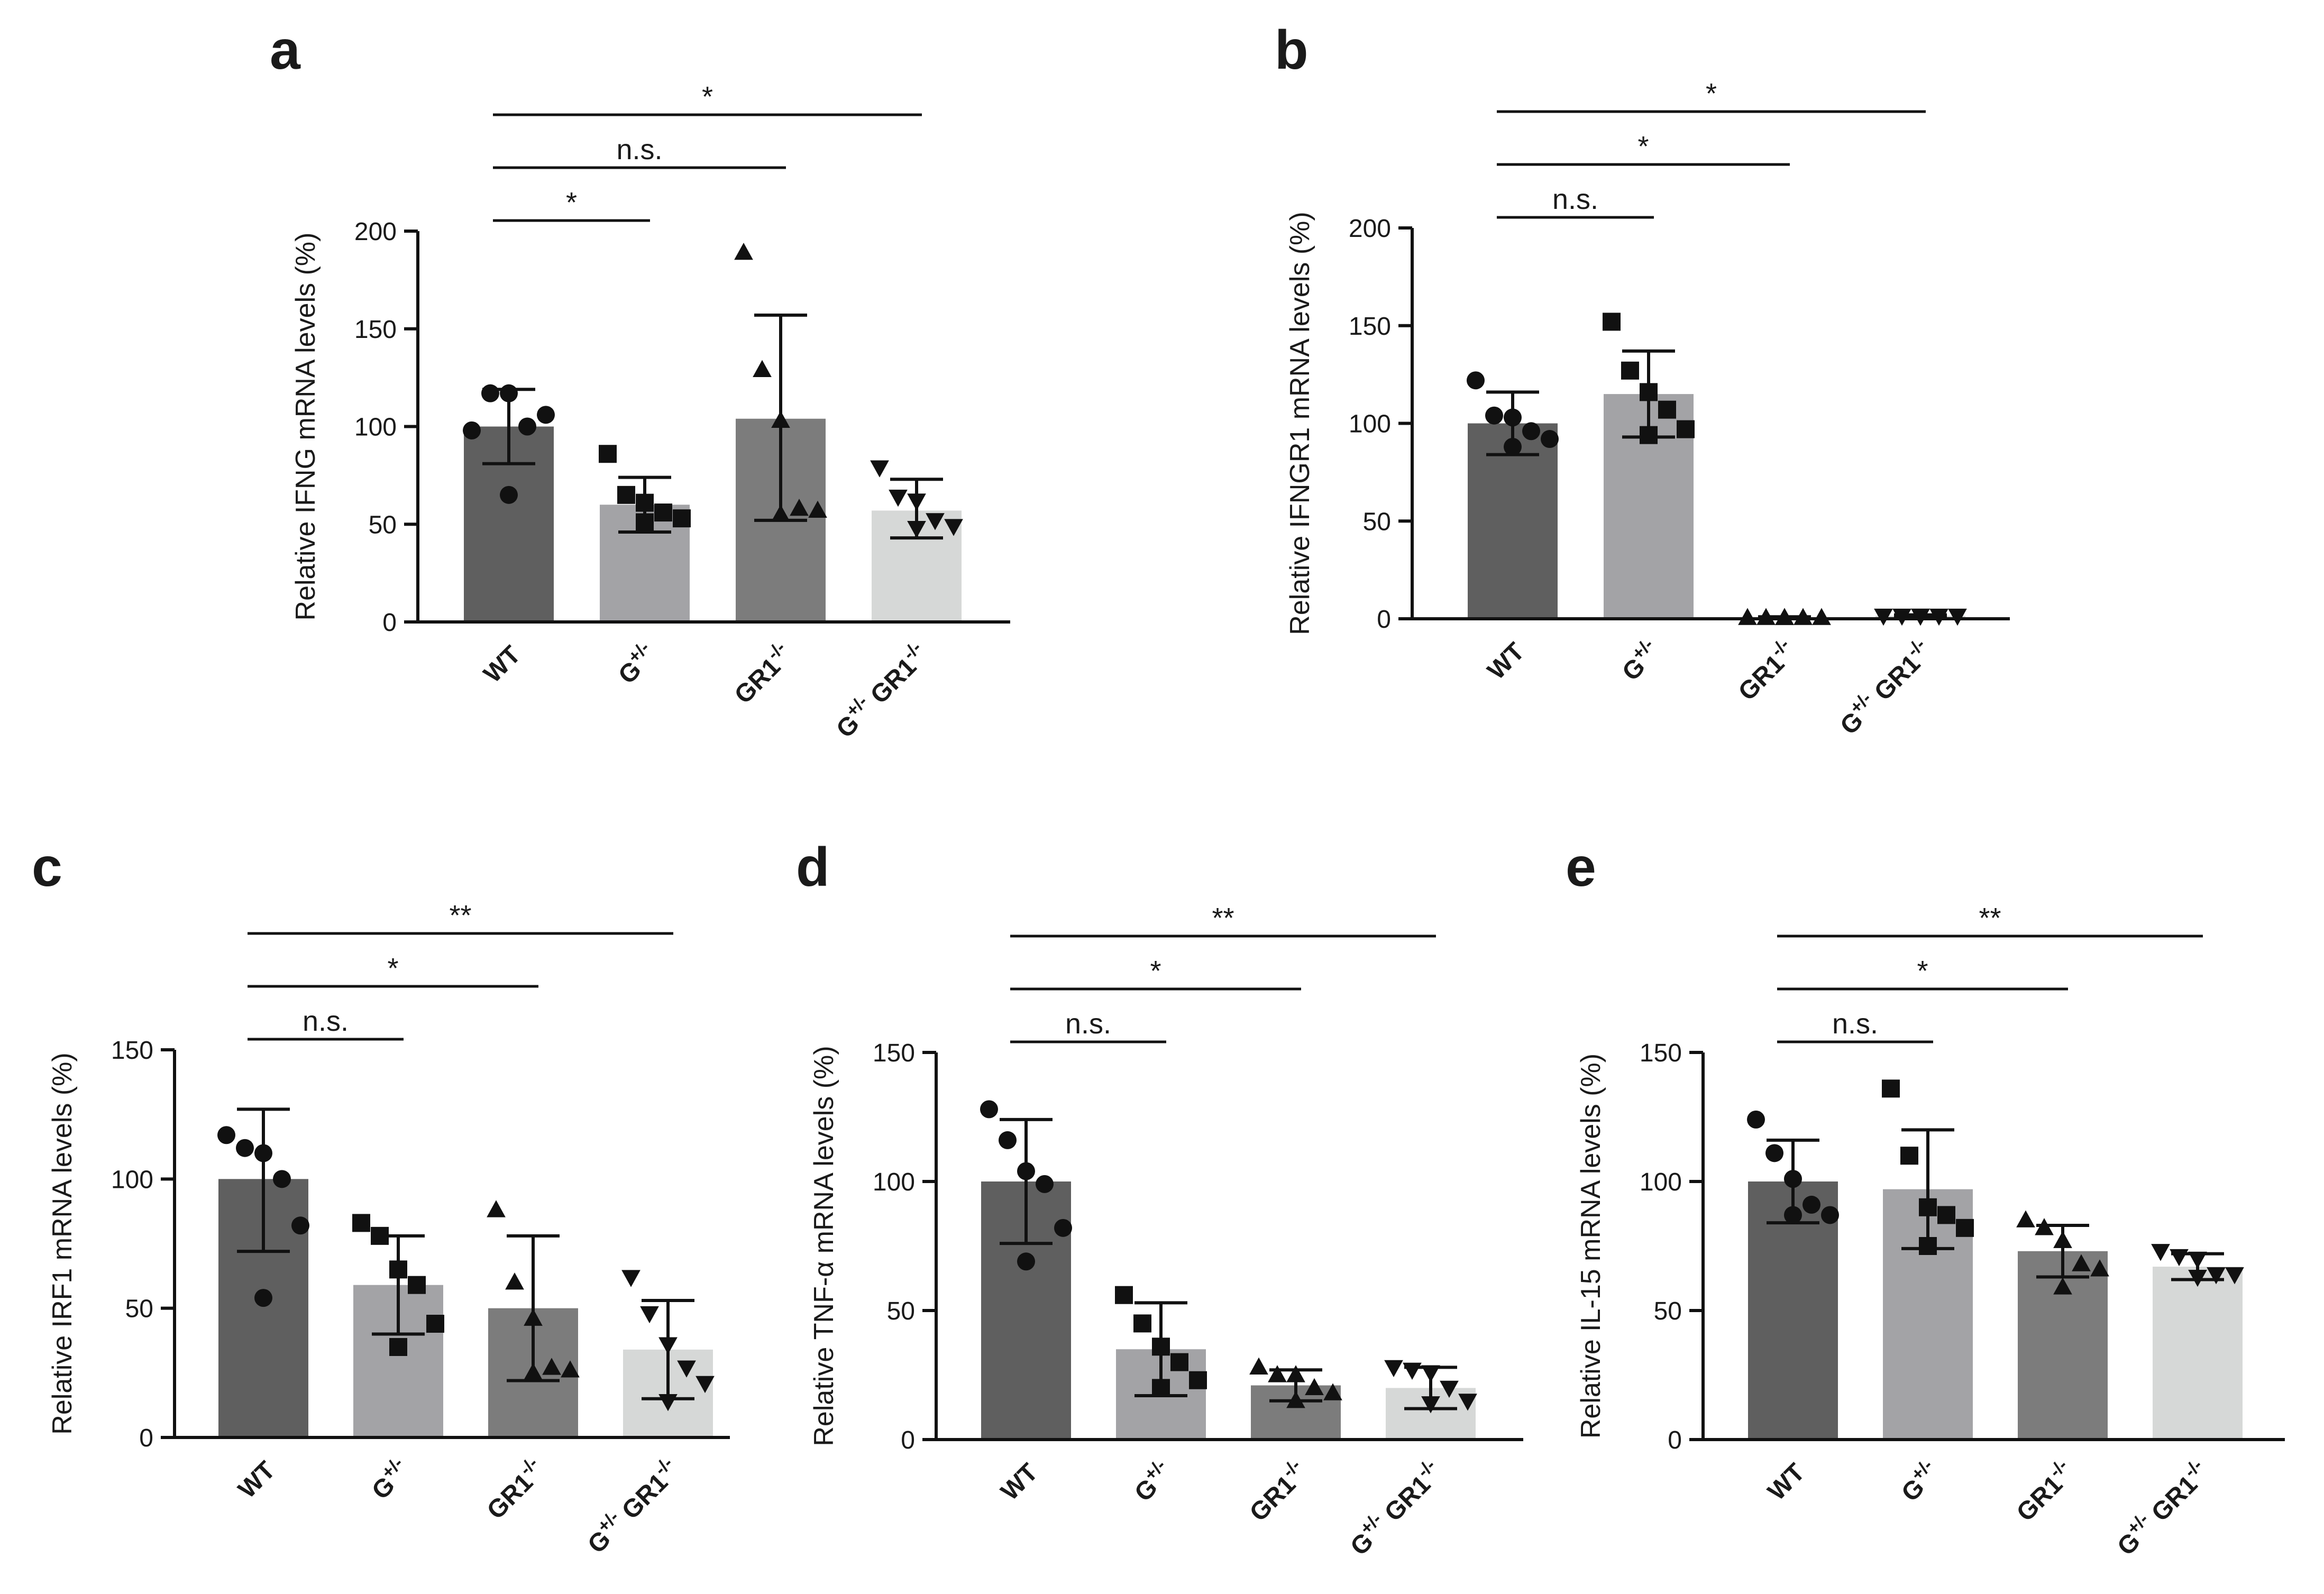  I want to click on panel-letter: c, so click(47, 868).